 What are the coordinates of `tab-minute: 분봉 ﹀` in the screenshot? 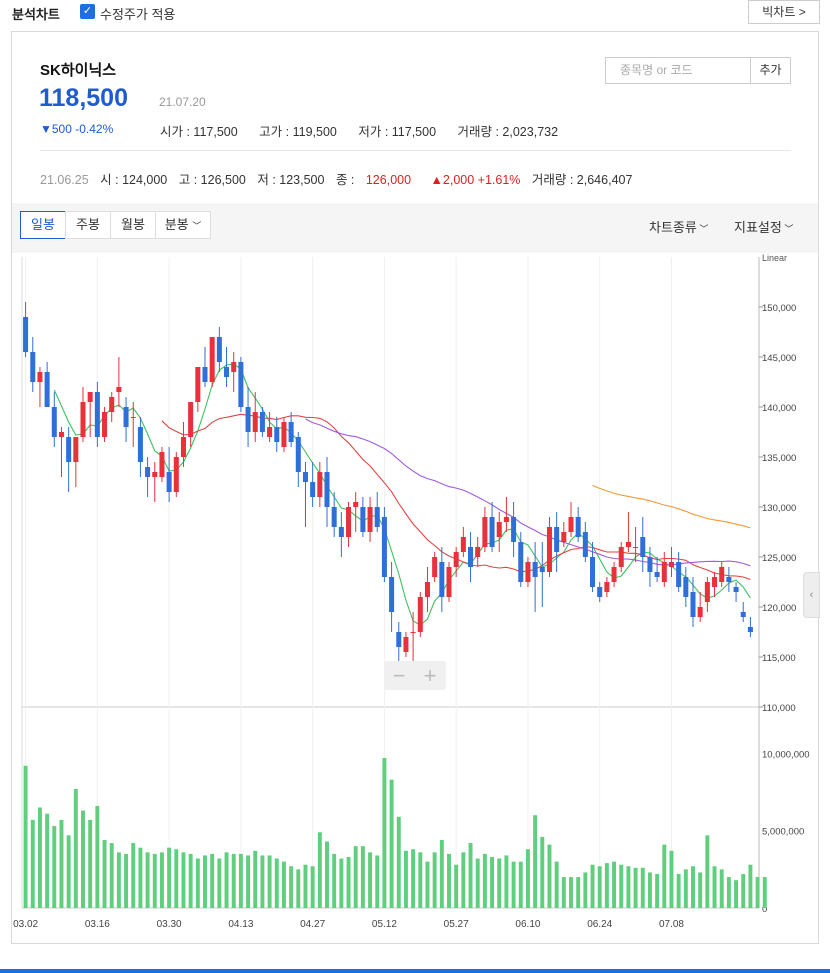 It's located at (183, 225).